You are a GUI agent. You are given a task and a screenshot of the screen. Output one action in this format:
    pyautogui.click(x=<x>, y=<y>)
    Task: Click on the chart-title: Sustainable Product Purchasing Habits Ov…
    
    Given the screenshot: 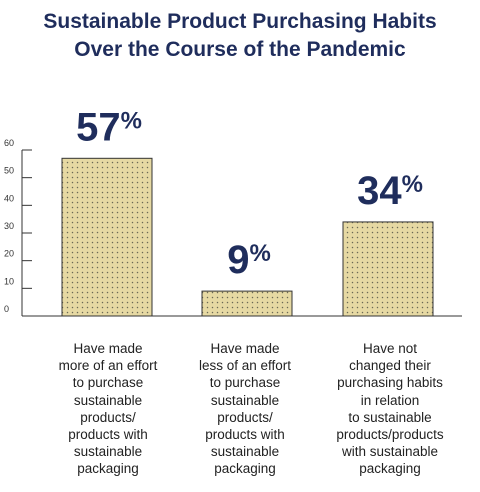 What is the action you would take?
    pyautogui.click(x=240, y=36)
    